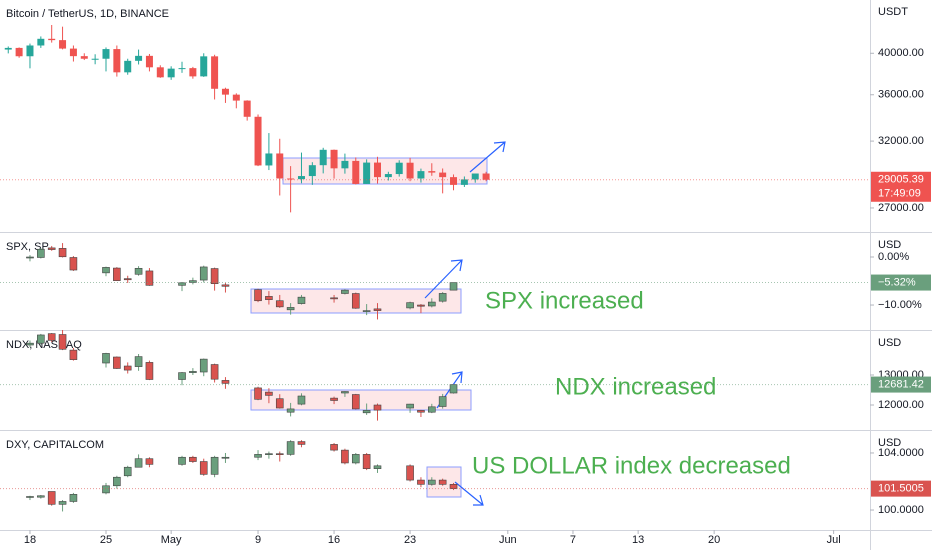 This screenshot has width=932, height=550. I want to click on y-tick-label: 104.0000, so click(901, 453).